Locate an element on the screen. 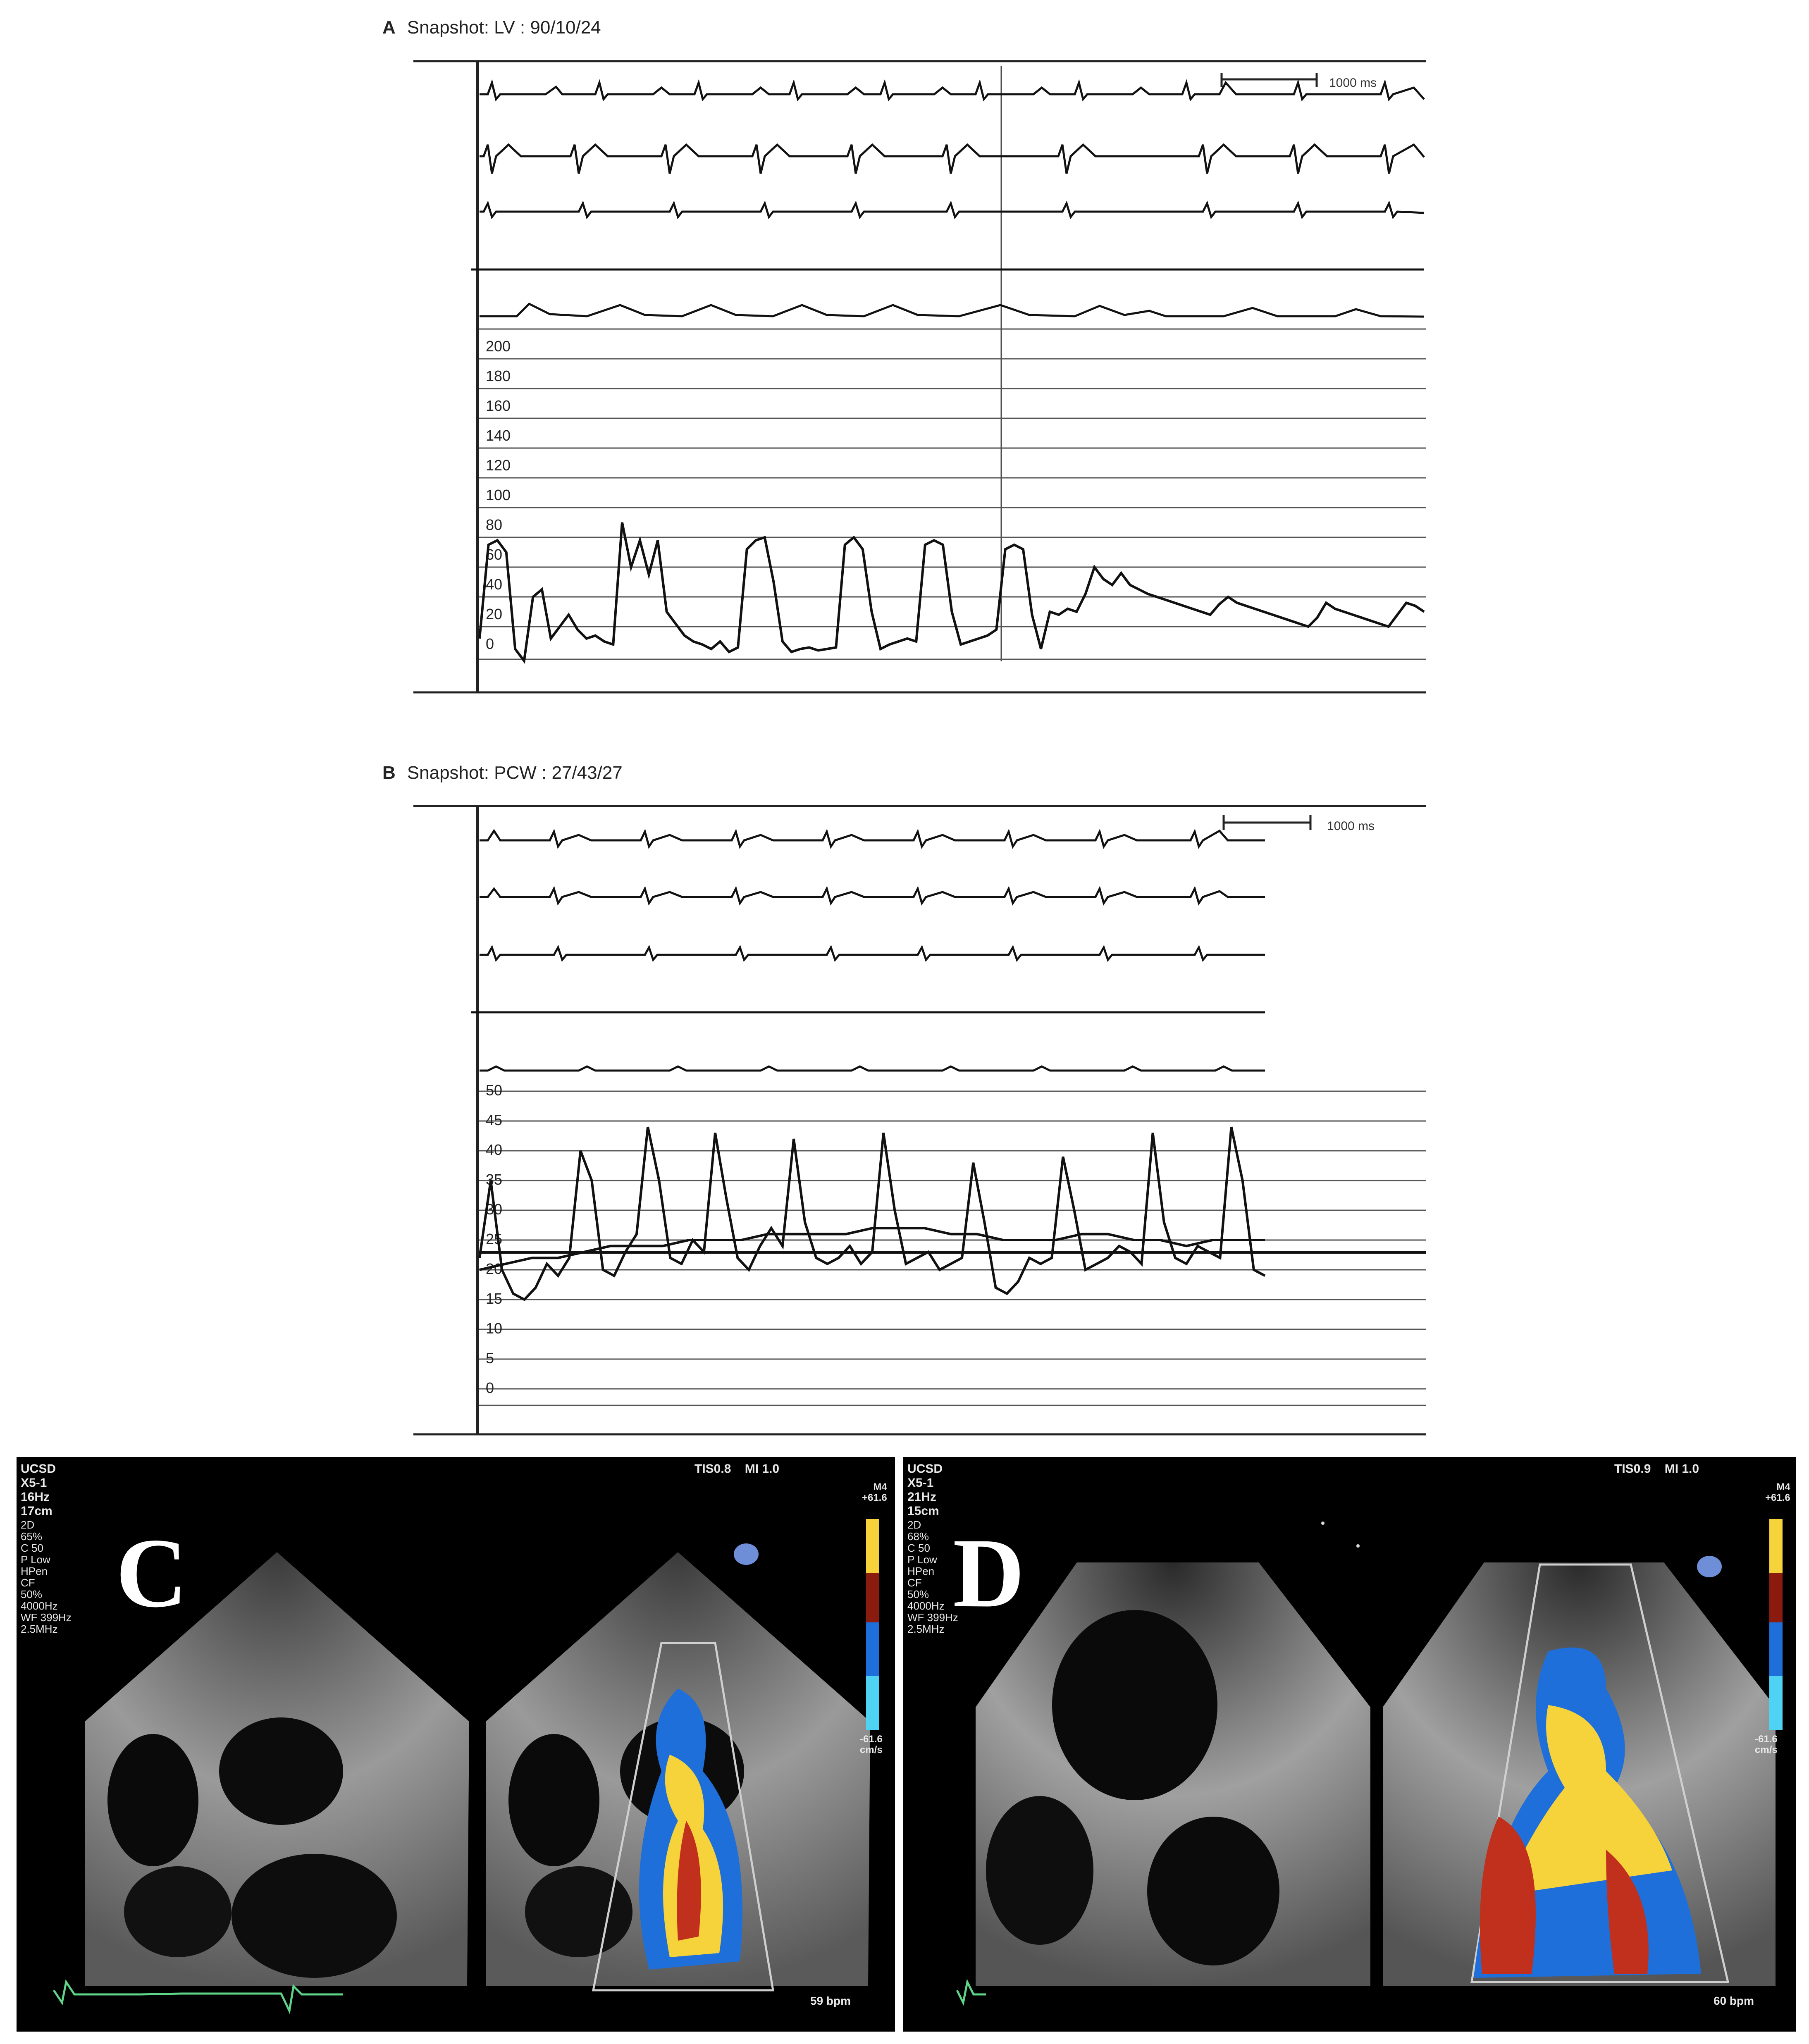 This screenshot has height=2044, width=1809. panel-a-tick: 100 is located at coordinates (498, 495).